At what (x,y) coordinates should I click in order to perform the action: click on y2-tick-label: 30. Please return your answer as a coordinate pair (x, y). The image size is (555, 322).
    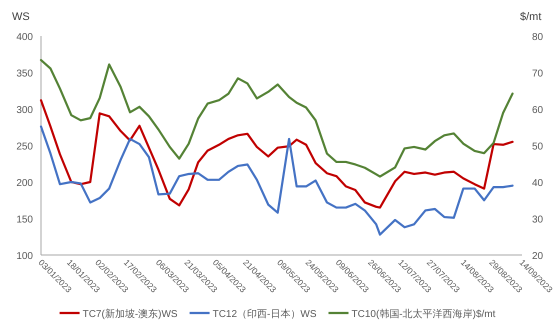
    Looking at the image, I should click on (538, 220).